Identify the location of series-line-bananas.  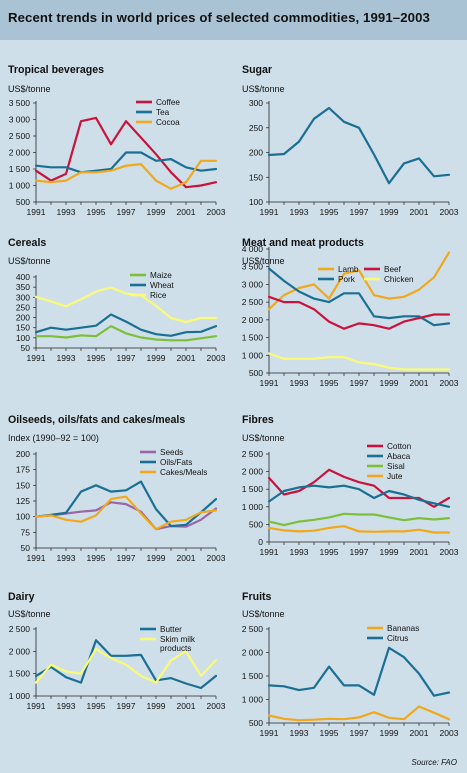
(359, 713).